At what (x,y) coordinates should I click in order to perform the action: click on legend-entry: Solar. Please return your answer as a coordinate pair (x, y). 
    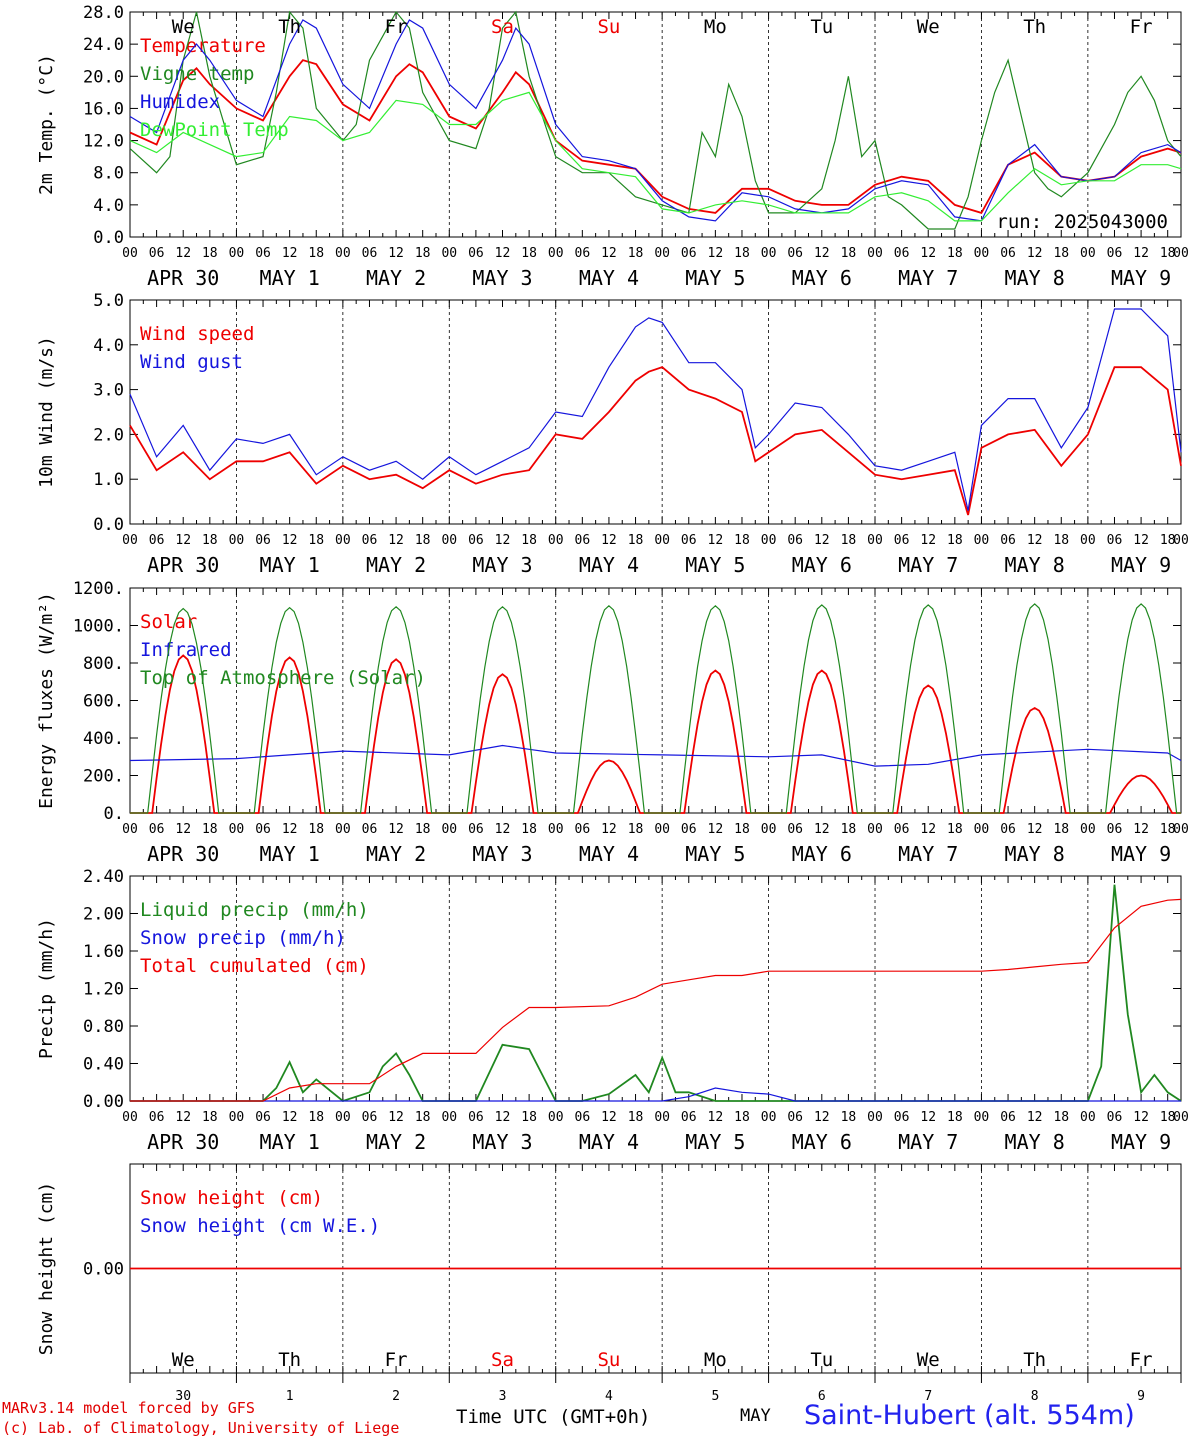
    Looking at the image, I should click on (168, 622).